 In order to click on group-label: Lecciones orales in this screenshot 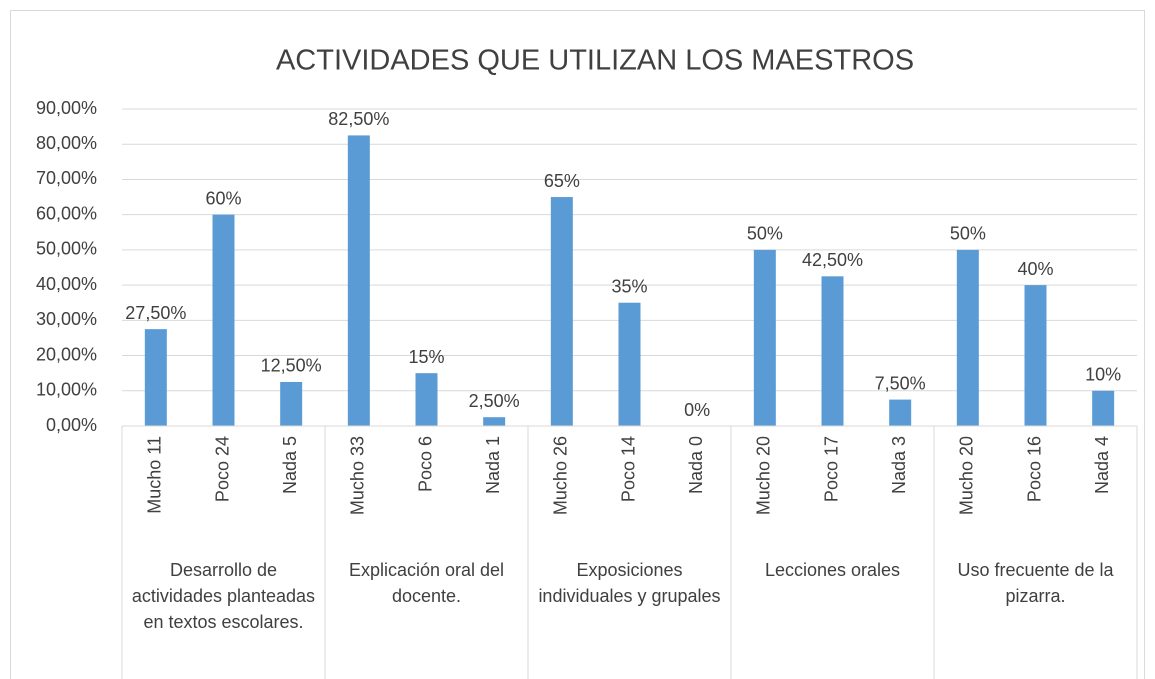, I will do `click(832, 570)`.